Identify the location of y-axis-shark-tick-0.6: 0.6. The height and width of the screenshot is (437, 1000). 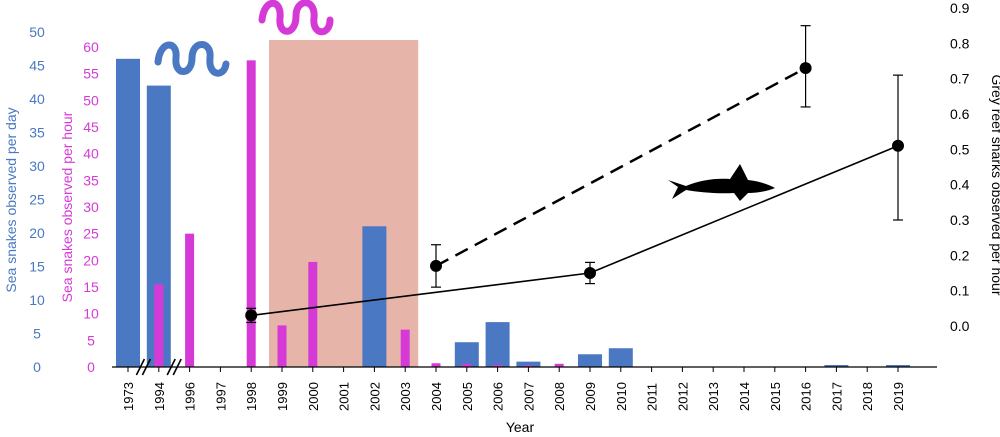
(960, 114).